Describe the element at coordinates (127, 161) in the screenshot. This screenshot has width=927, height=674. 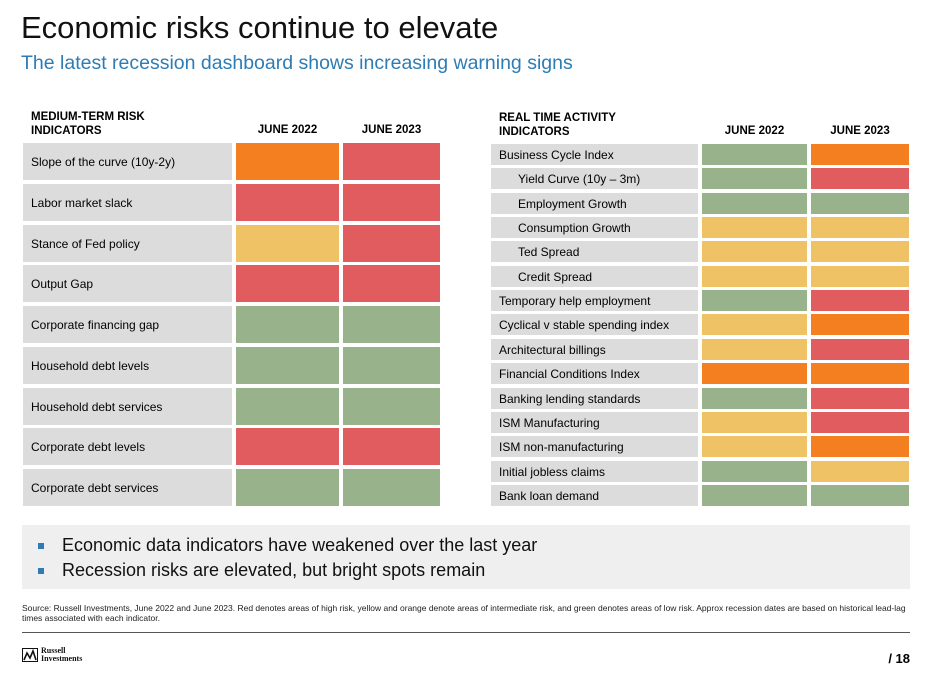
I see `medium-term-row-label: Slope of the curve (10y-2y)` at that location.